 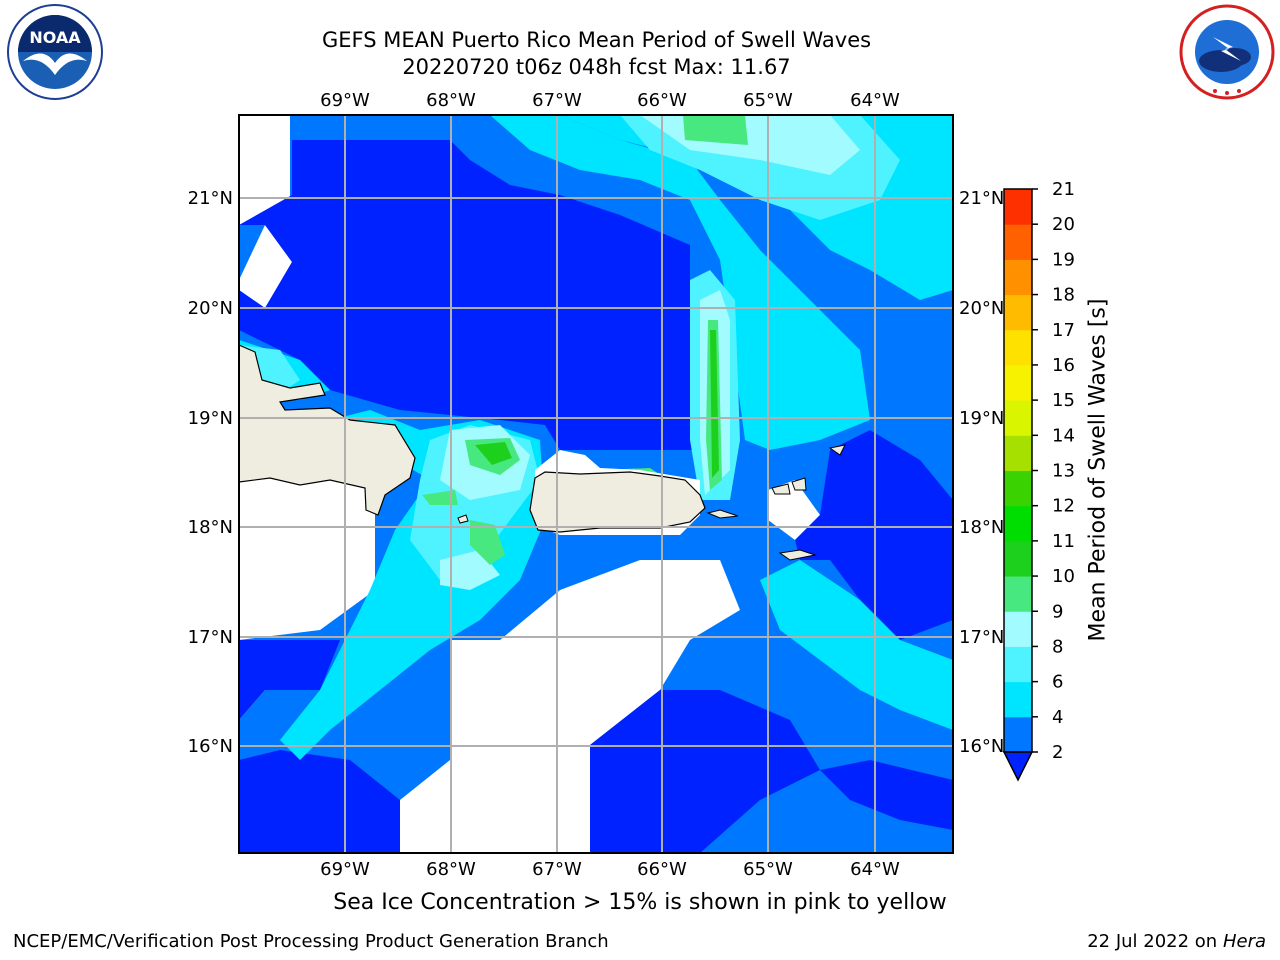 What do you see at coordinates (210, 746) in the screenshot?
I see `lat-label-left: 16°N` at bounding box center [210, 746].